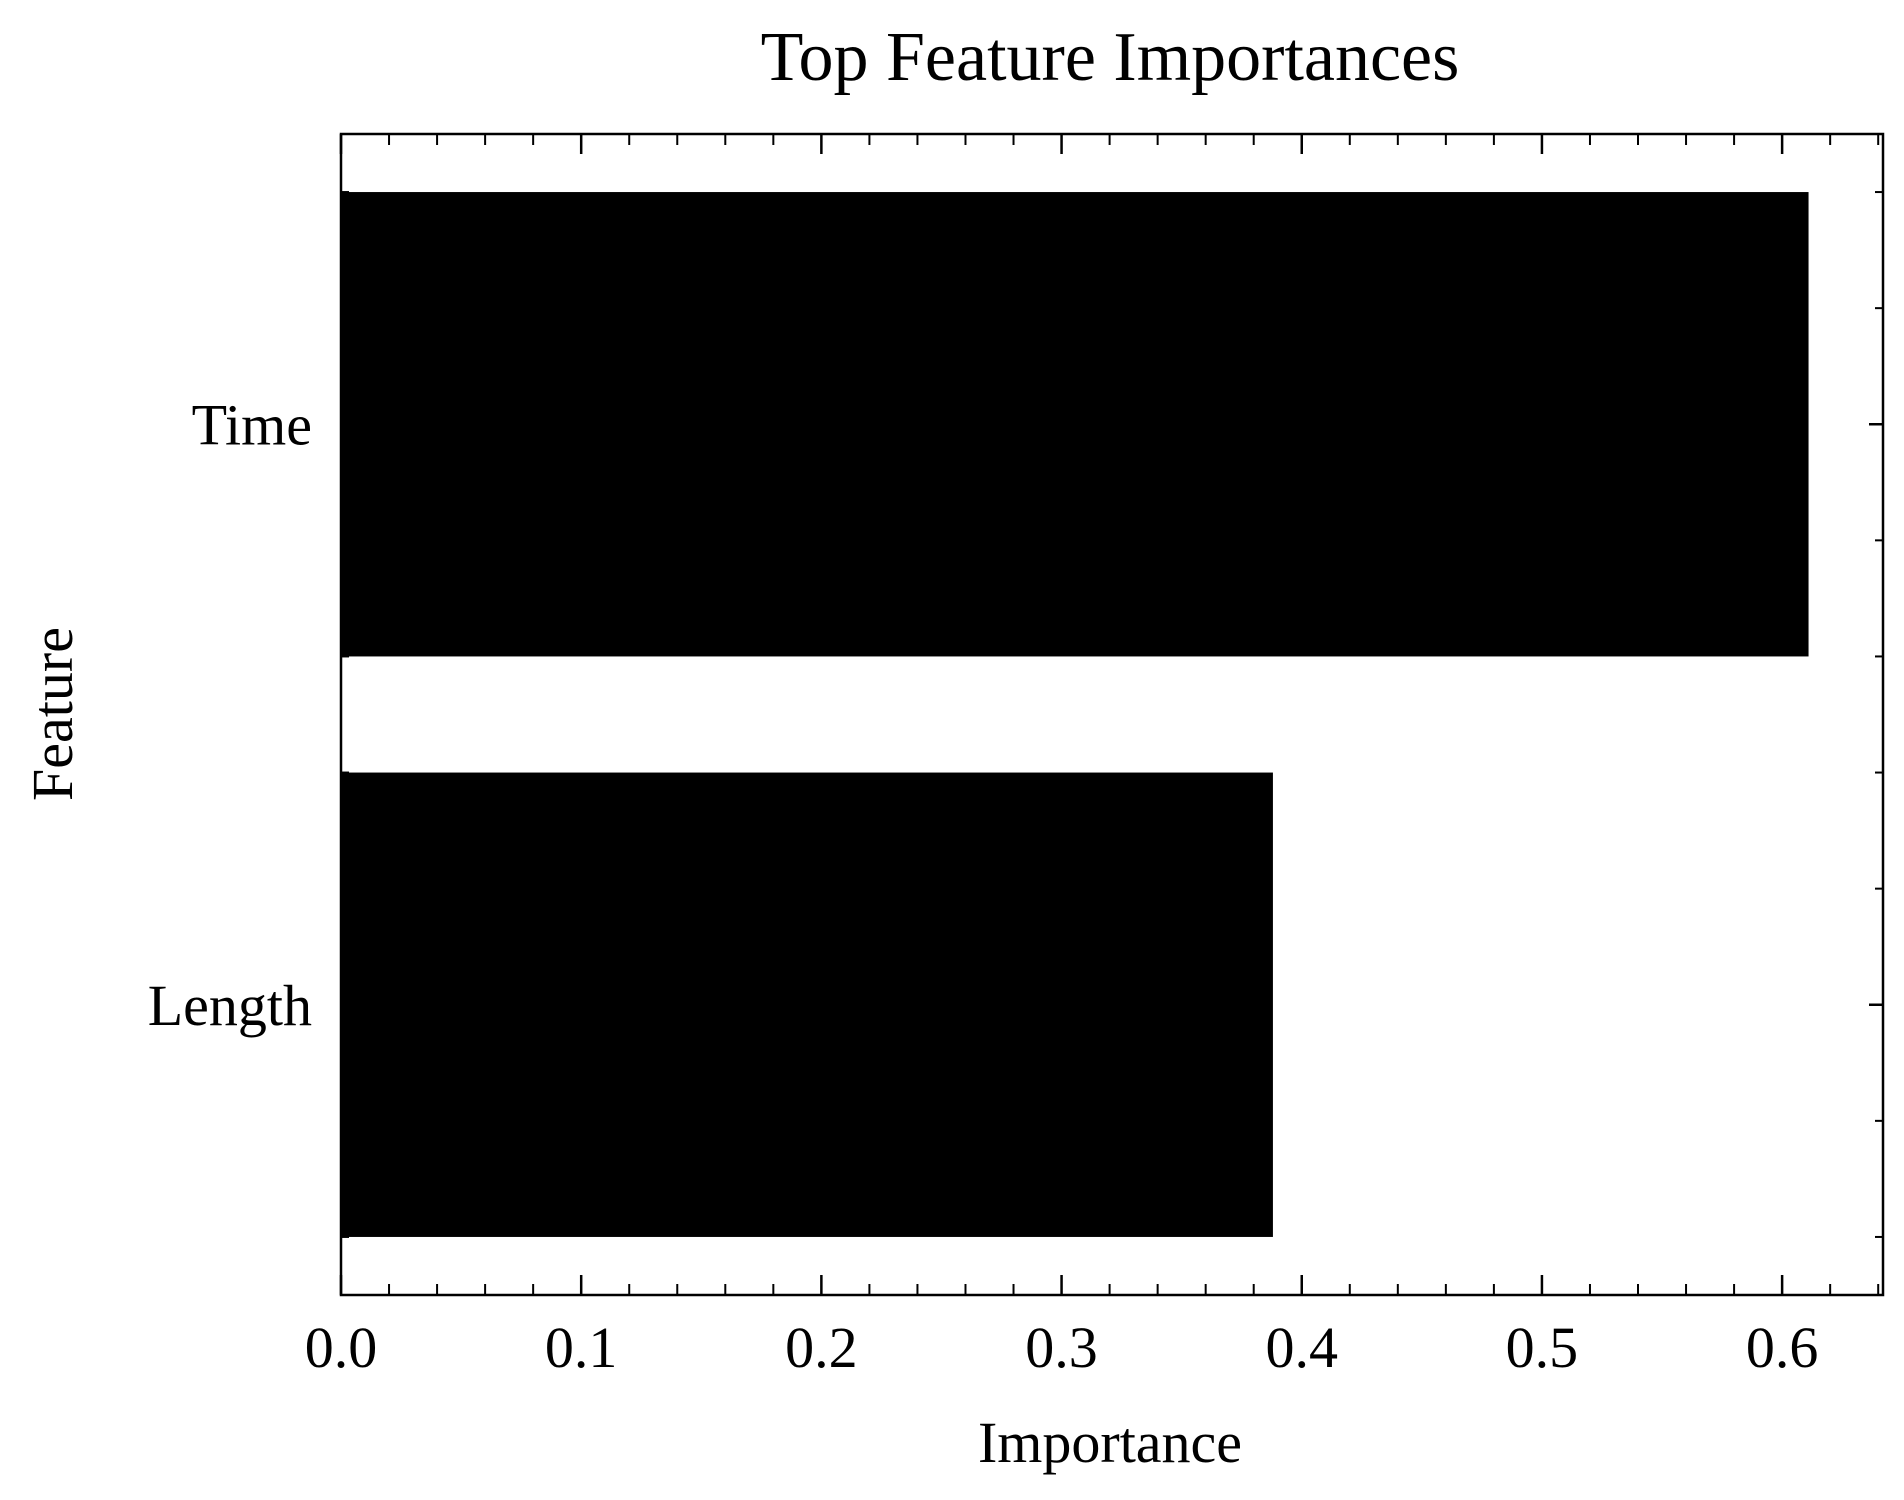 The width and height of the screenshot is (1904, 1500). Describe the element at coordinates (230, 1005) in the screenshot. I see `y-tick-label-length: Length` at that location.